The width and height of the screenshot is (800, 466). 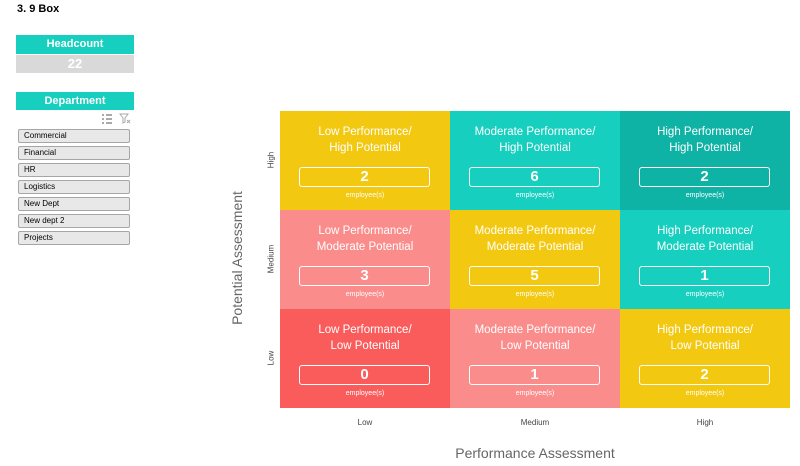 I want to click on y-tick-label: High, so click(x=271, y=160).